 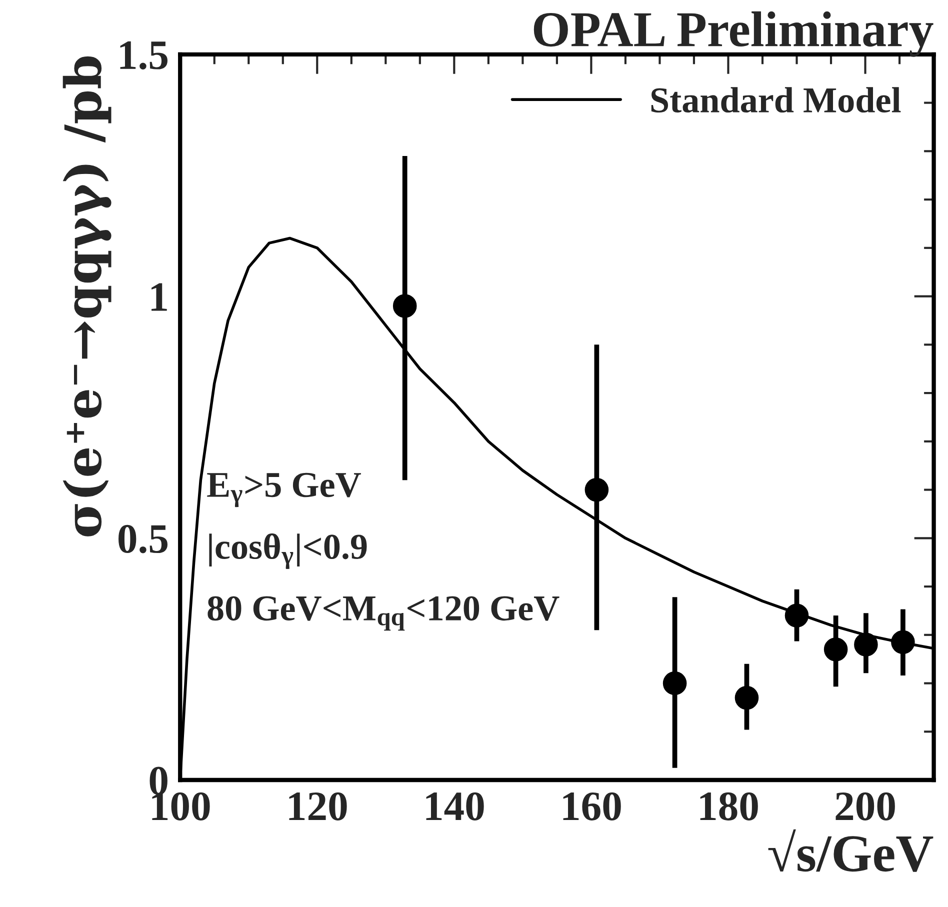 I want to click on x-tick-label: 120, so click(x=318, y=806).